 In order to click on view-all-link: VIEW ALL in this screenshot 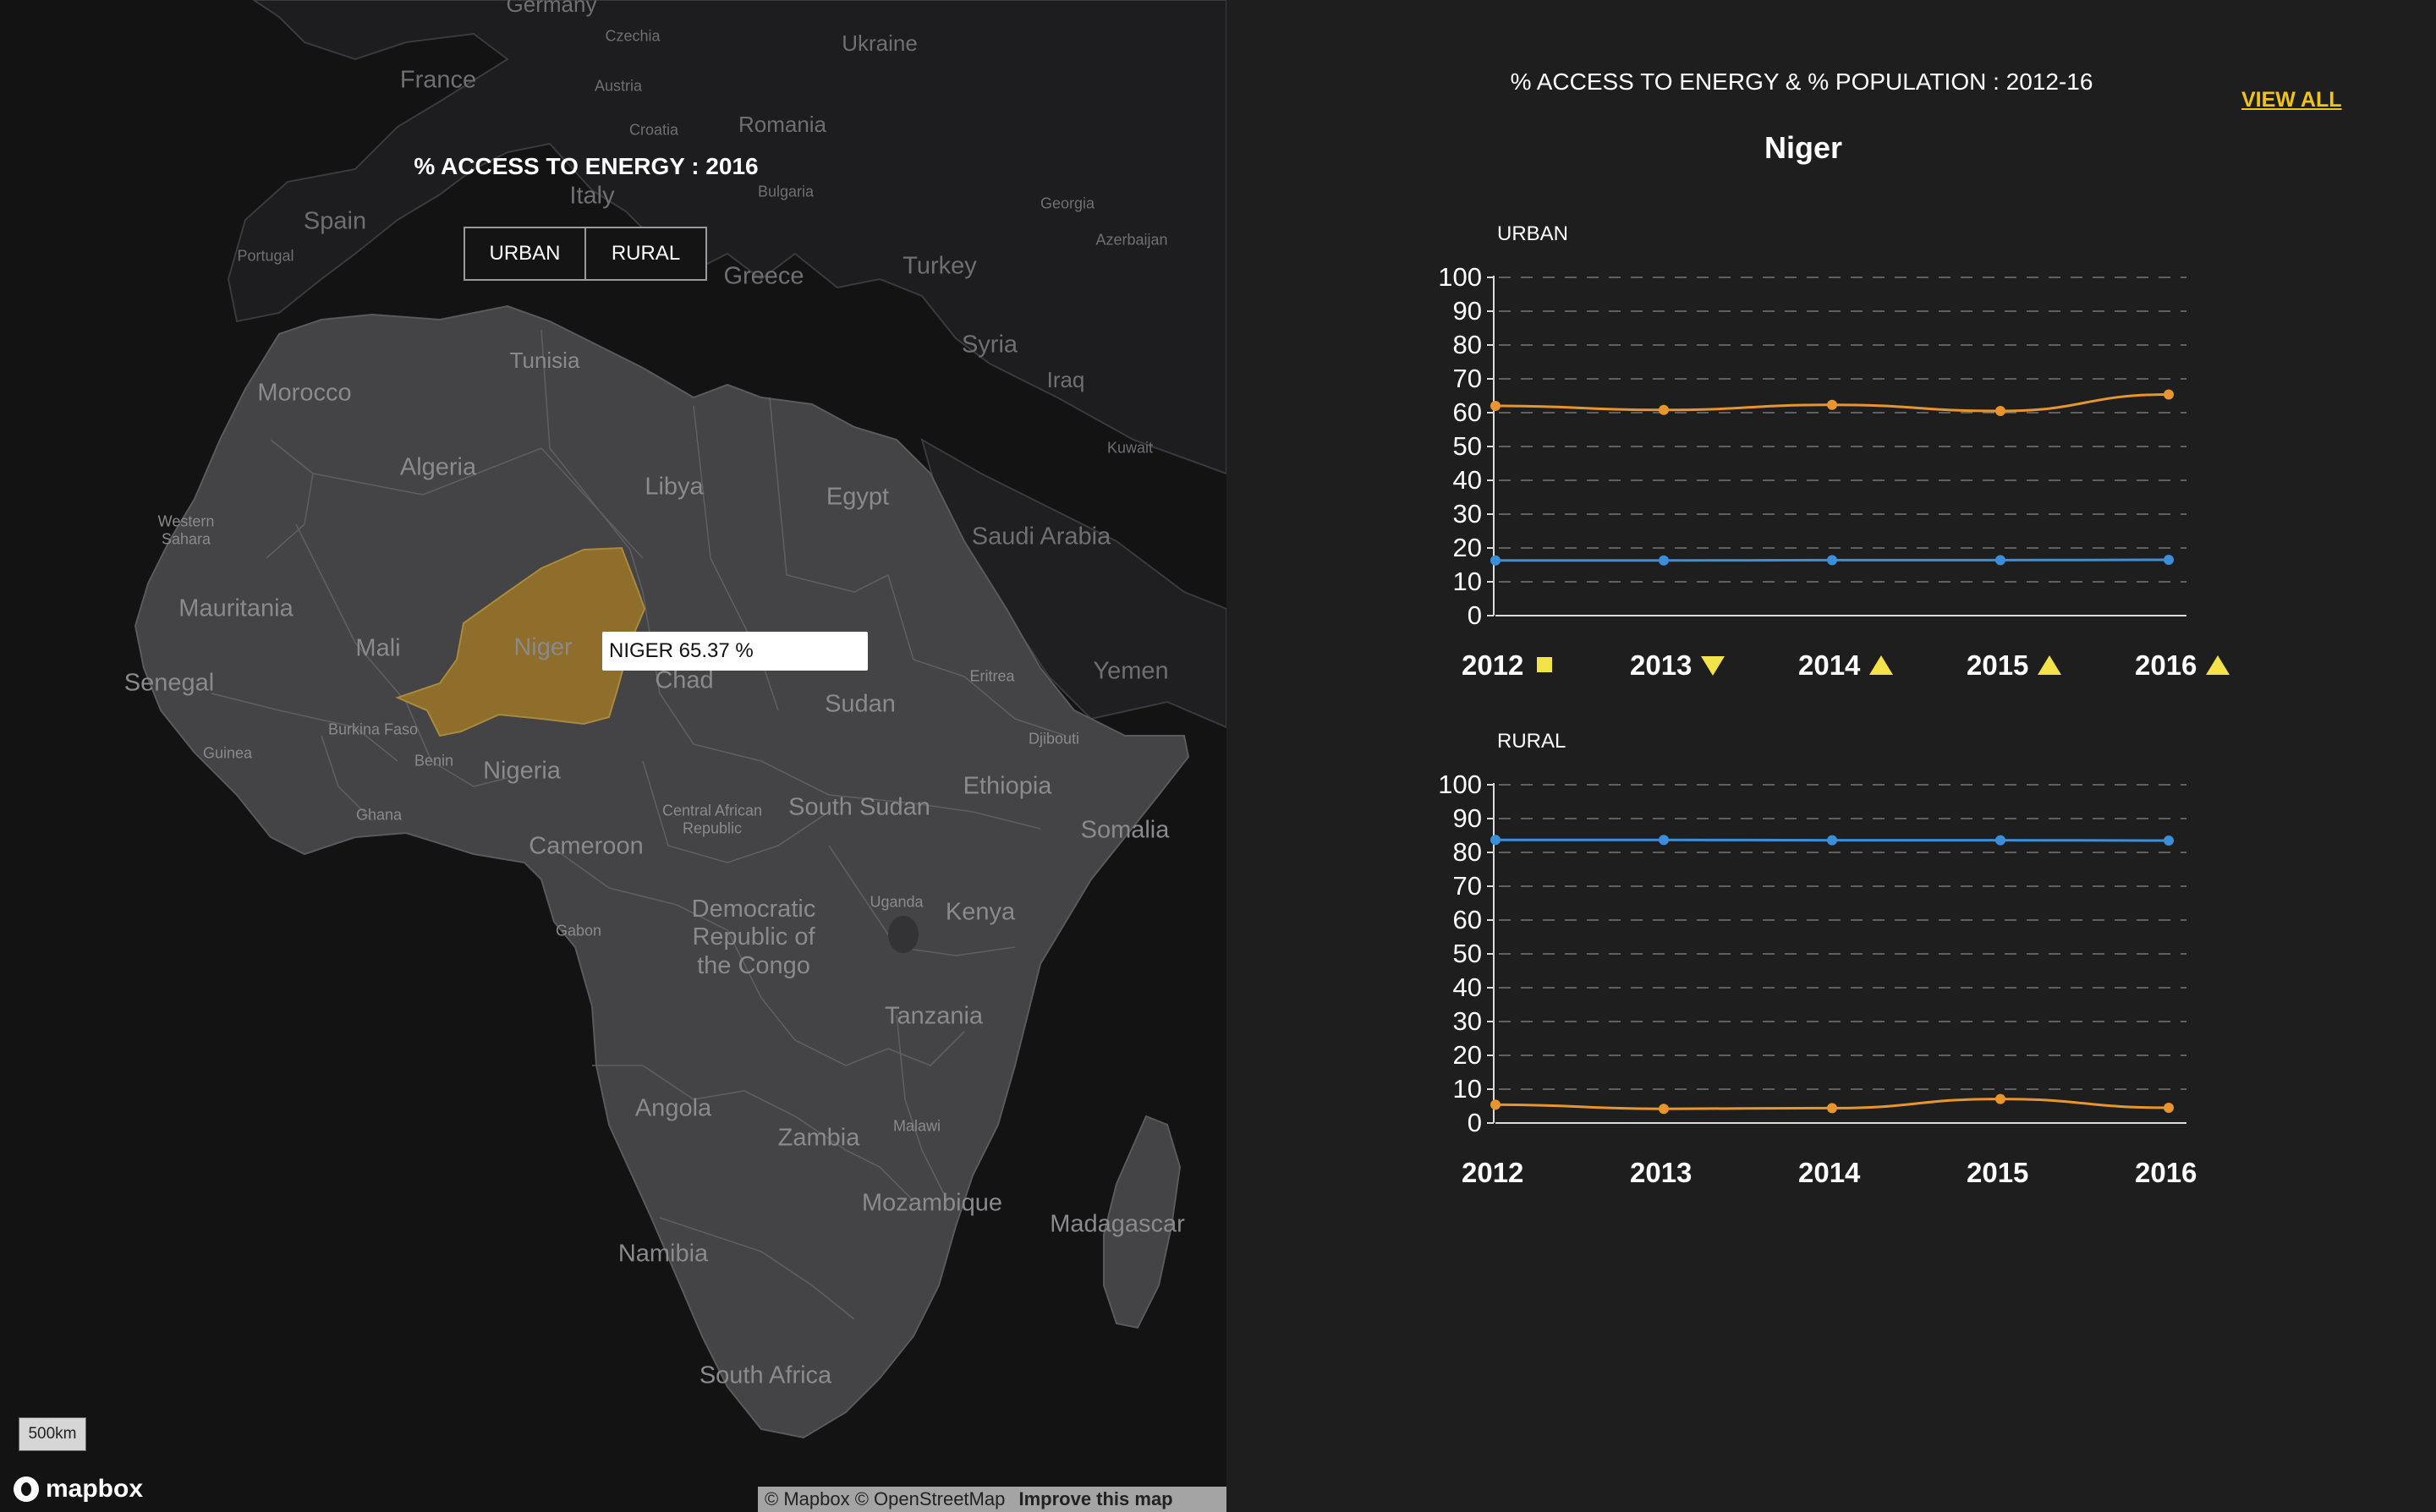, I will do `click(2292, 100)`.